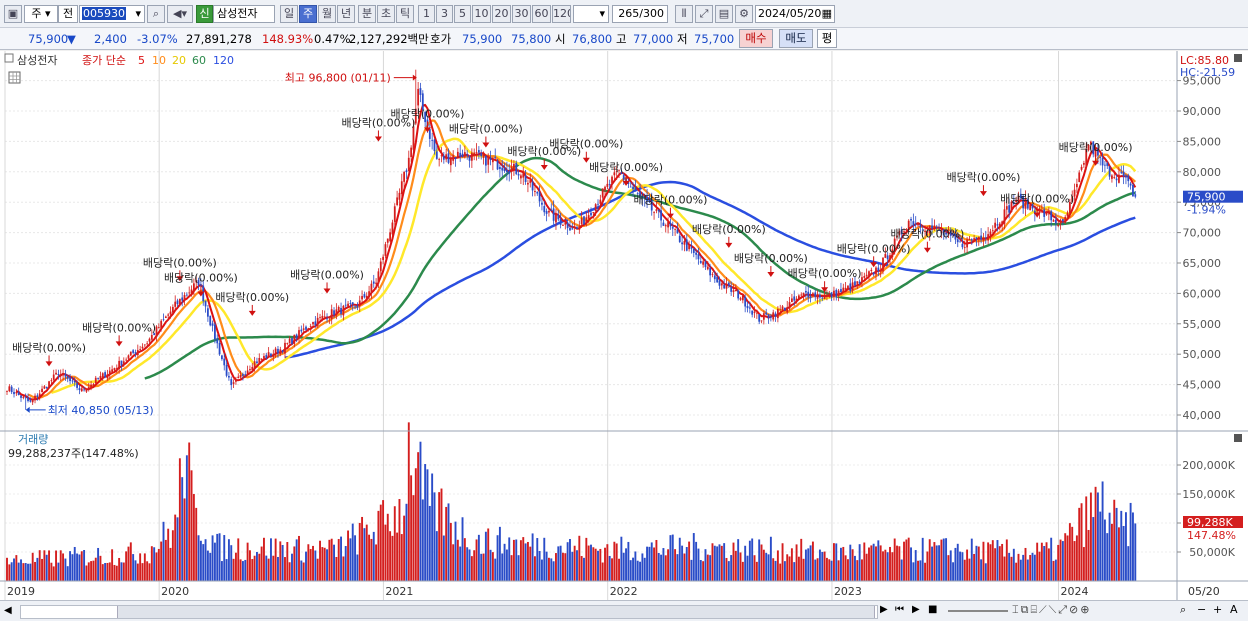 This screenshot has width=1248, height=621. I want to click on scroll-right-icon: ▶, so click(884, 609).